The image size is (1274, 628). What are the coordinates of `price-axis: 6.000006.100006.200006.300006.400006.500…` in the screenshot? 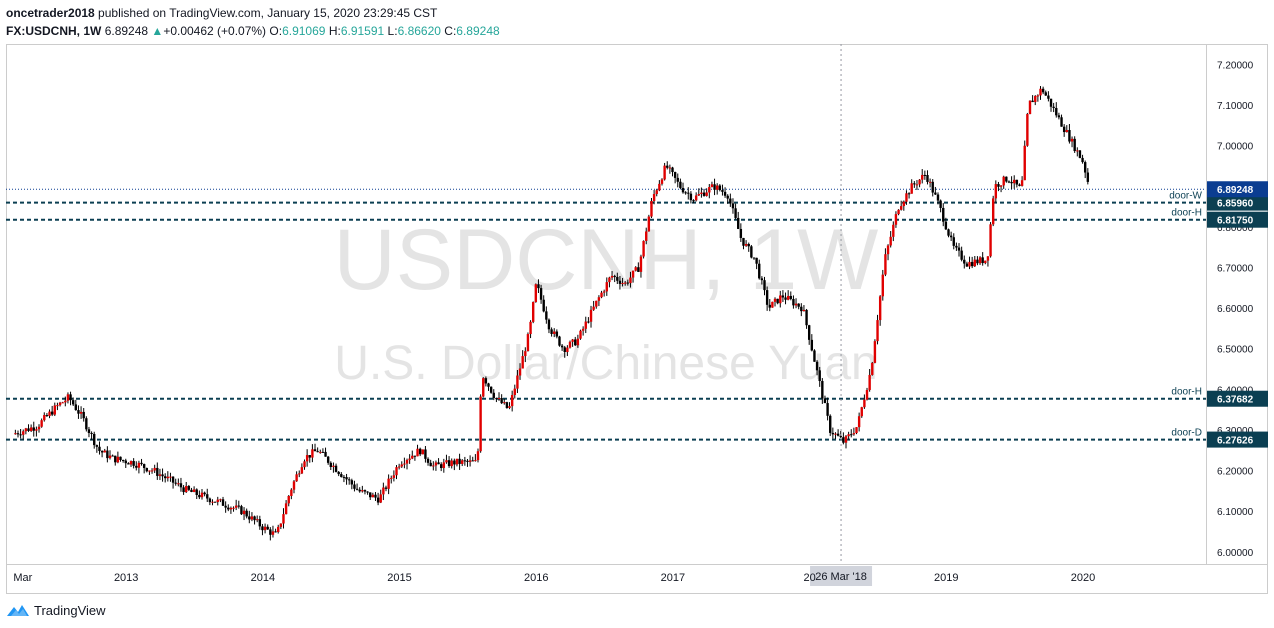 It's located at (1237, 309).